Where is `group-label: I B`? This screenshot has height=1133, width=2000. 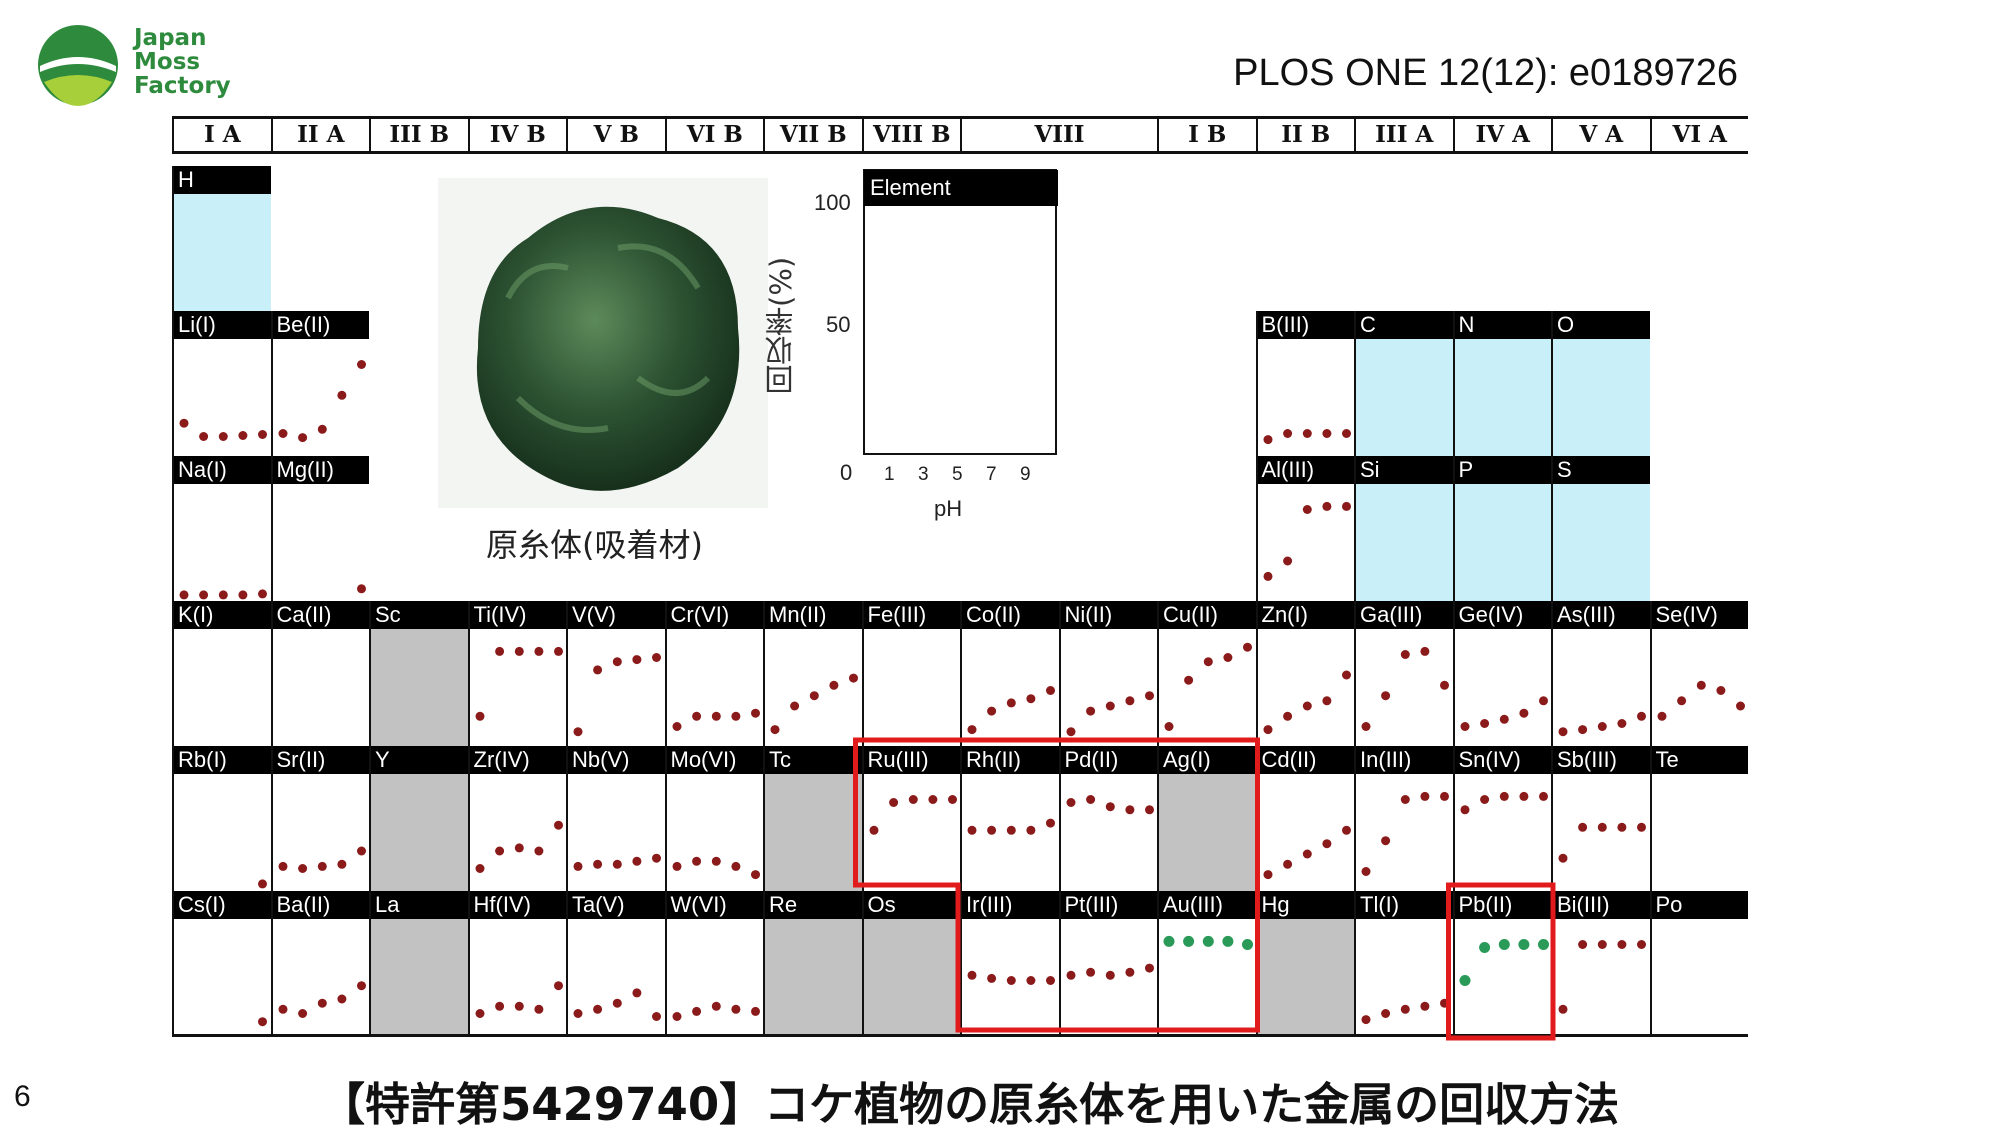 group-label: I B is located at coordinates (1206, 135).